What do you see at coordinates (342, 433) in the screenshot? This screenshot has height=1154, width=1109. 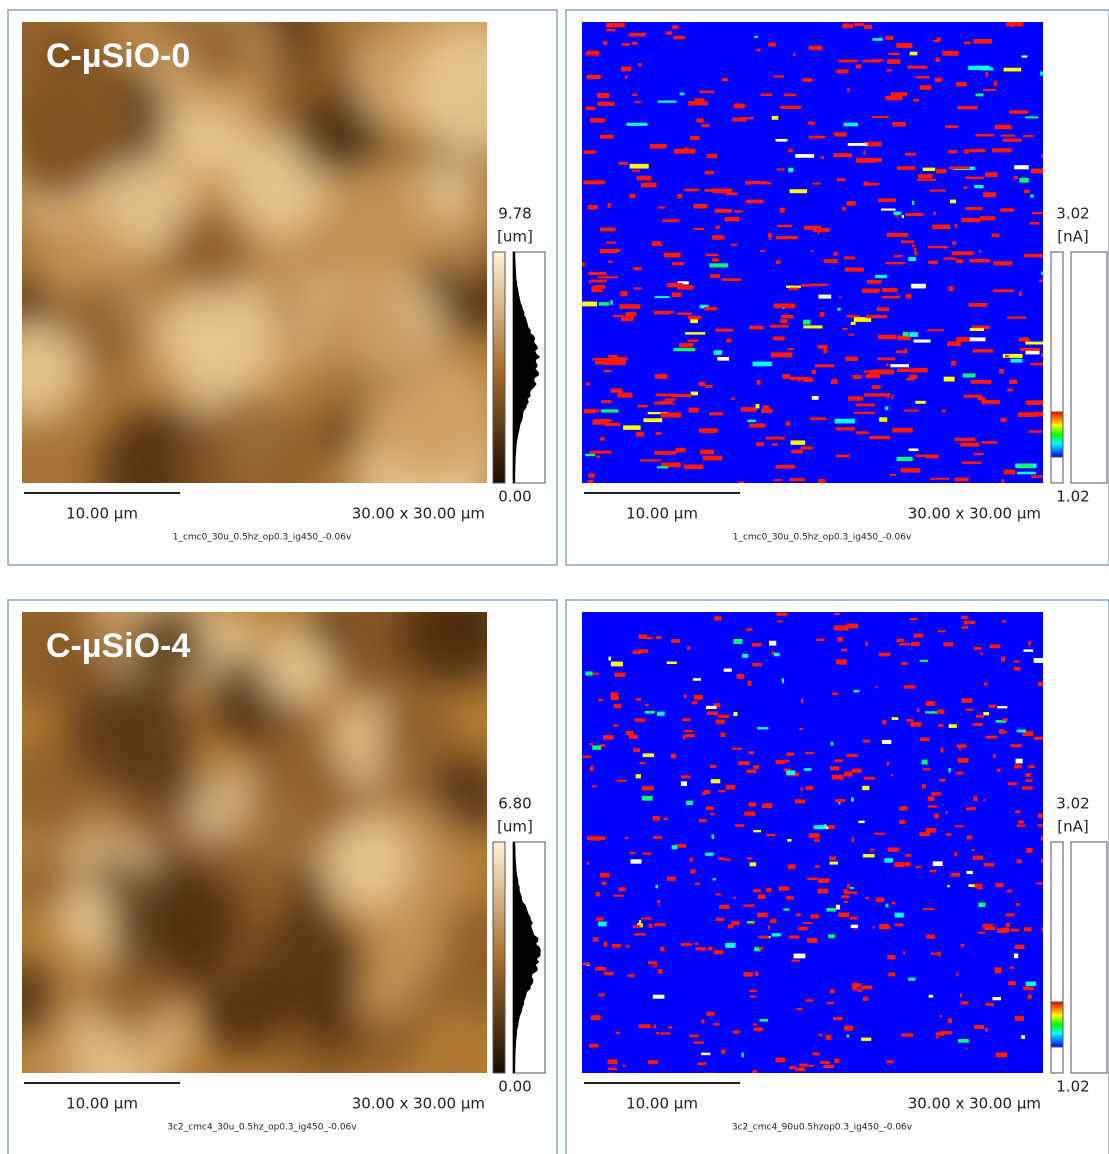 I see `blob` at bounding box center [342, 433].